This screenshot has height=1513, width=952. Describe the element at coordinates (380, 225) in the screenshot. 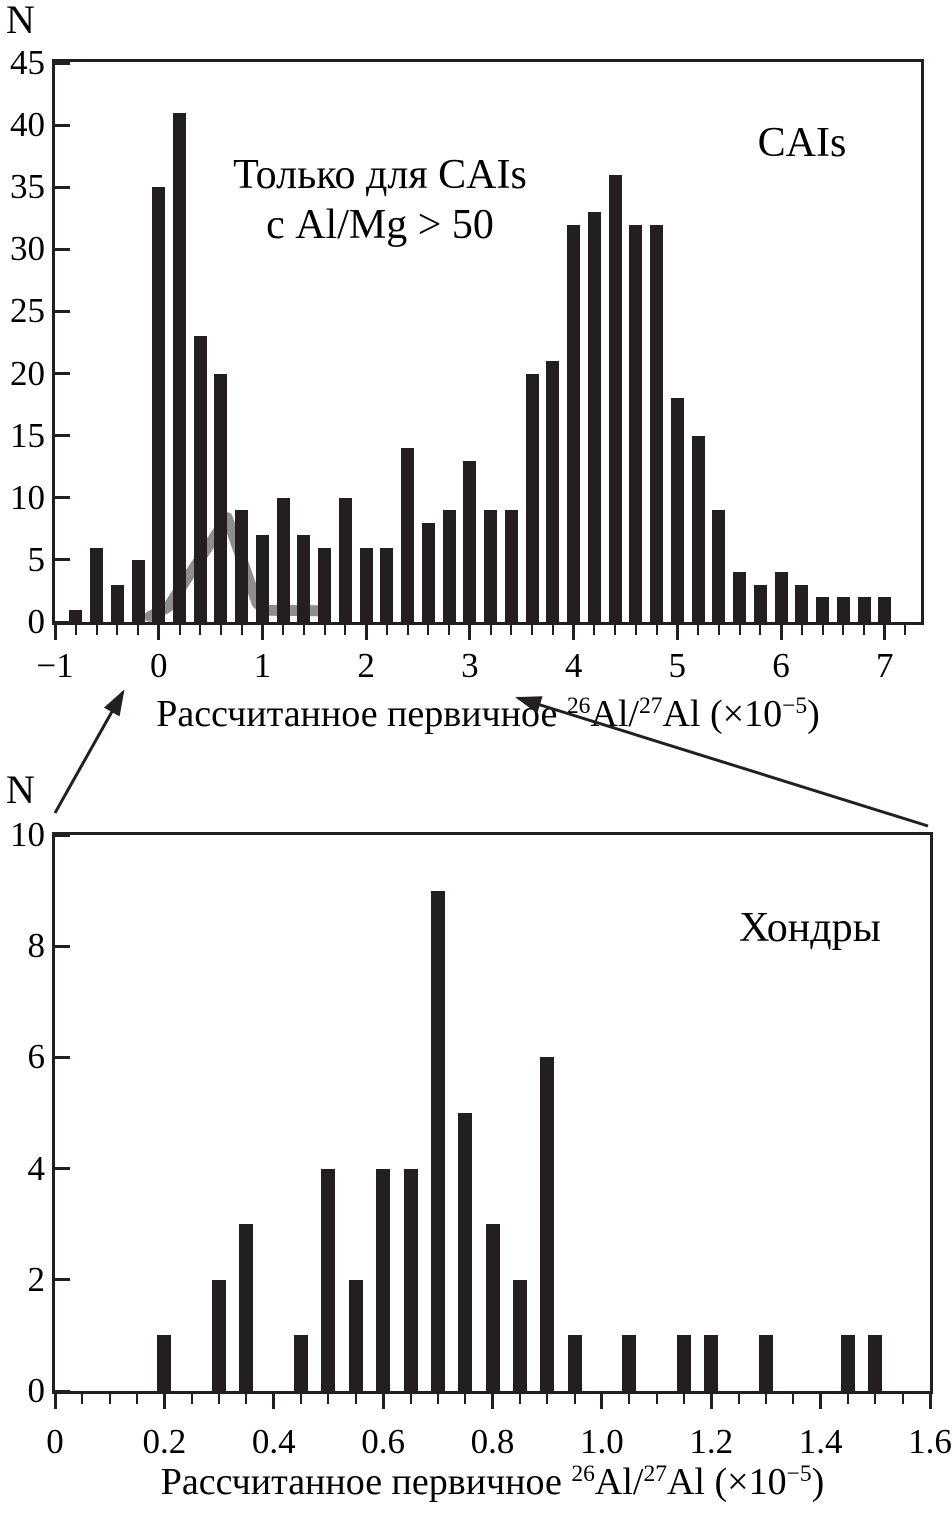

I see `annotation-line-2: с Al/Mg > 50` at that location.